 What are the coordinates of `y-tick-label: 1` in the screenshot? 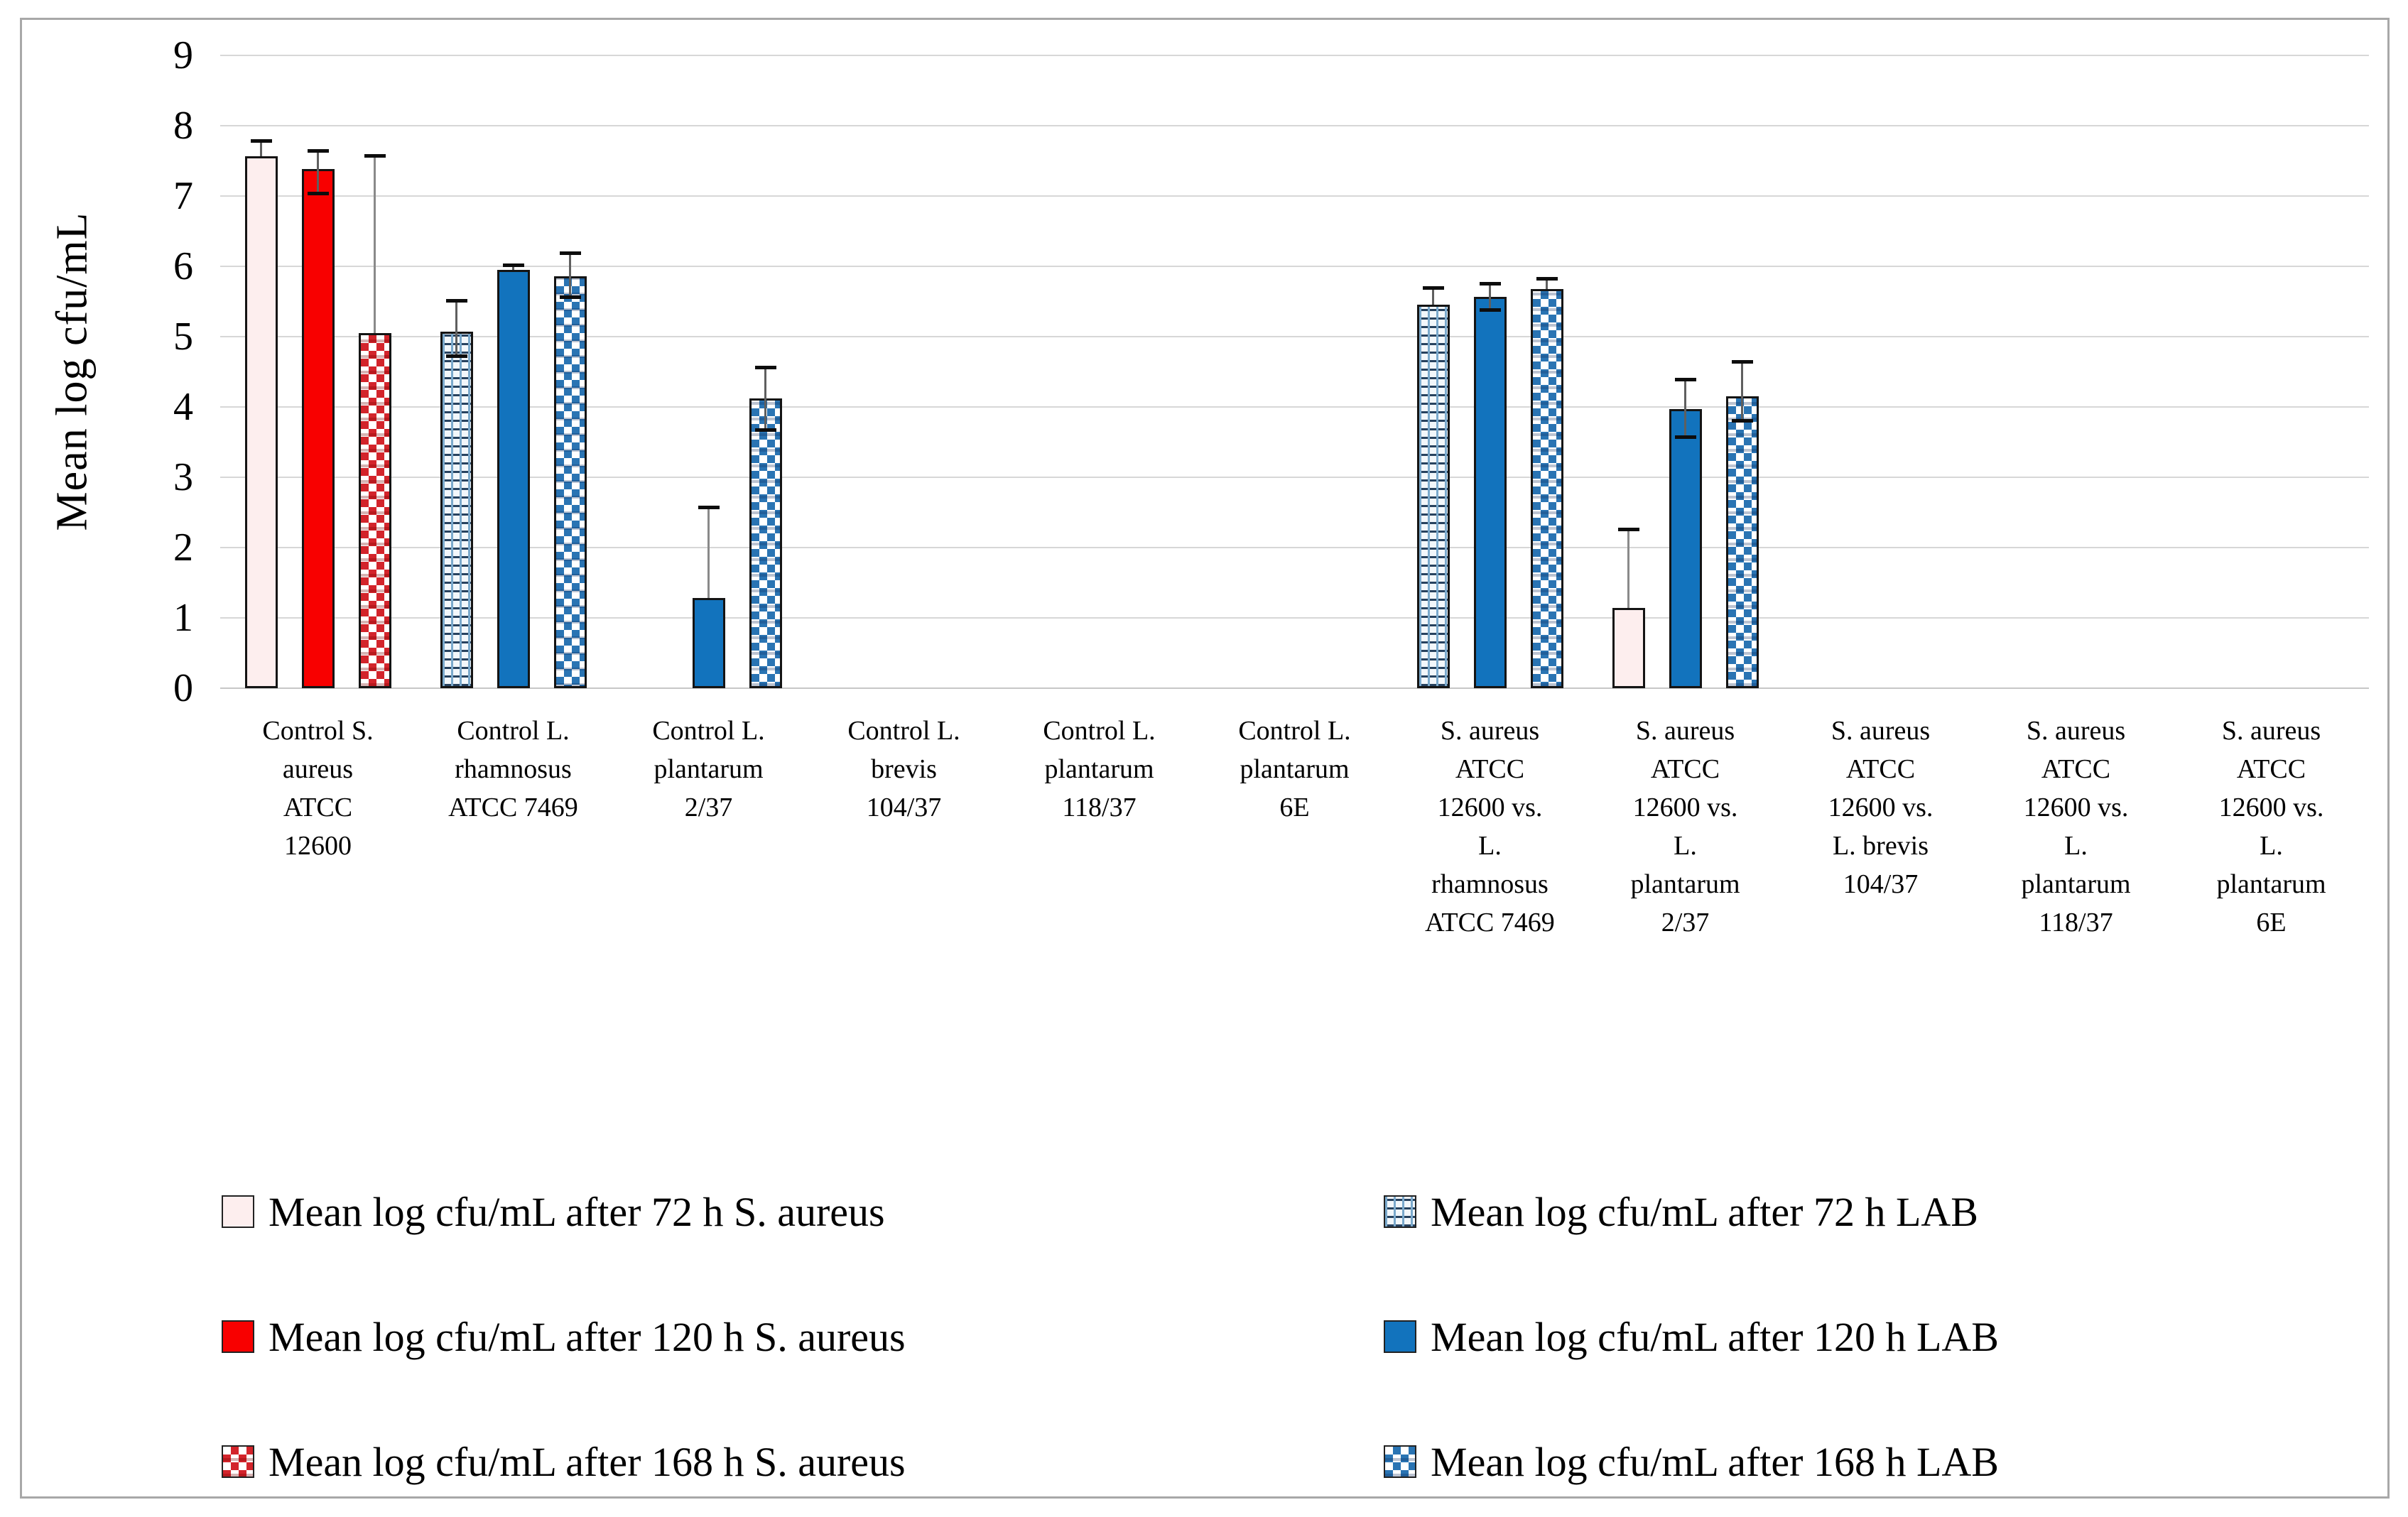 It's located at (183, 618).